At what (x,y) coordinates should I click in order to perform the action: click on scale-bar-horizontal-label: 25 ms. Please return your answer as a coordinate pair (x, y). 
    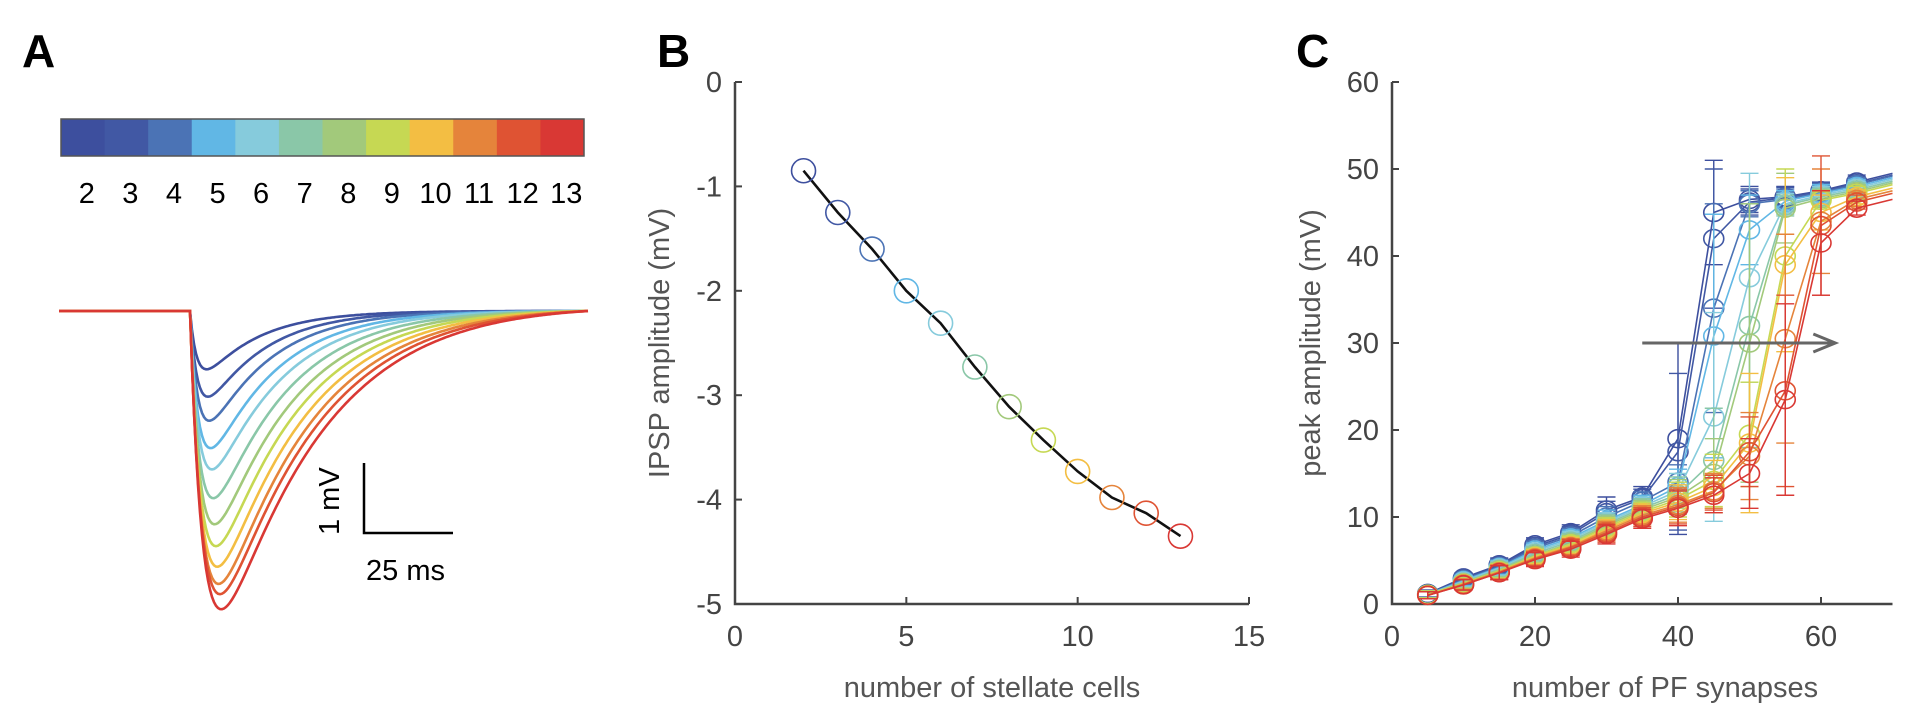
    Looking at the image, I should click on (405, 571).